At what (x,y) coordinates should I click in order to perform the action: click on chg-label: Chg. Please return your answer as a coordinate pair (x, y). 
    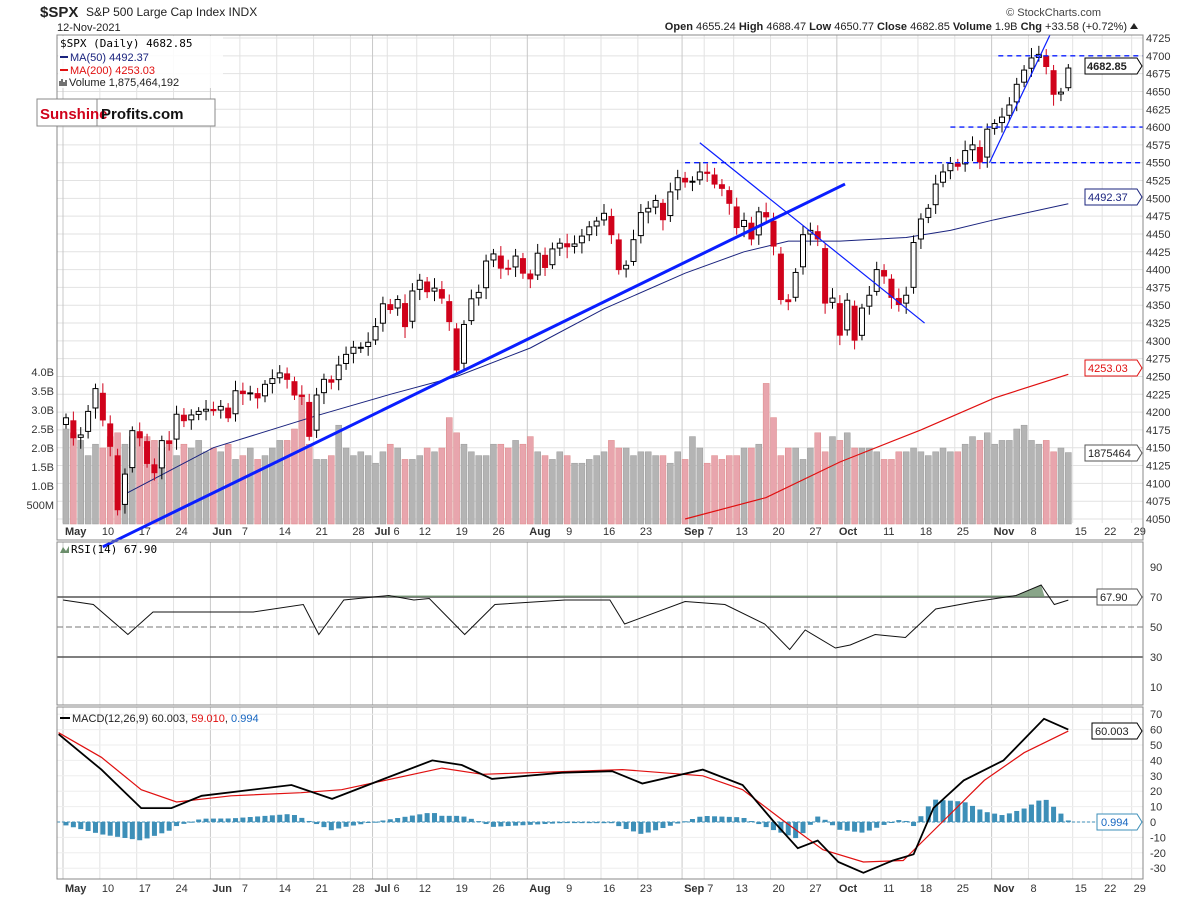
    Looking at the image, I should click on (1031, 27).